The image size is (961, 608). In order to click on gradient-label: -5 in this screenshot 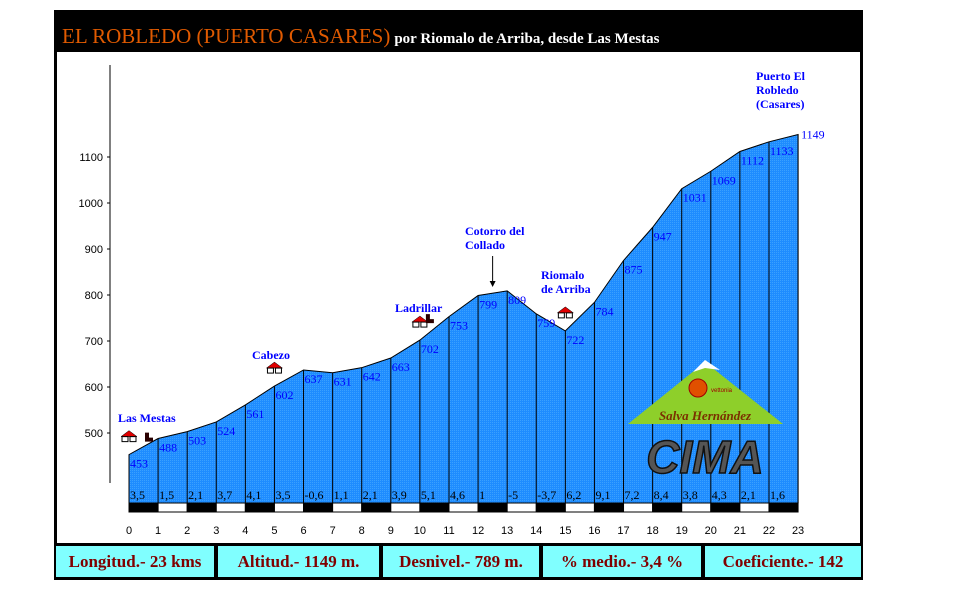, I will do `click(513, 495)`.